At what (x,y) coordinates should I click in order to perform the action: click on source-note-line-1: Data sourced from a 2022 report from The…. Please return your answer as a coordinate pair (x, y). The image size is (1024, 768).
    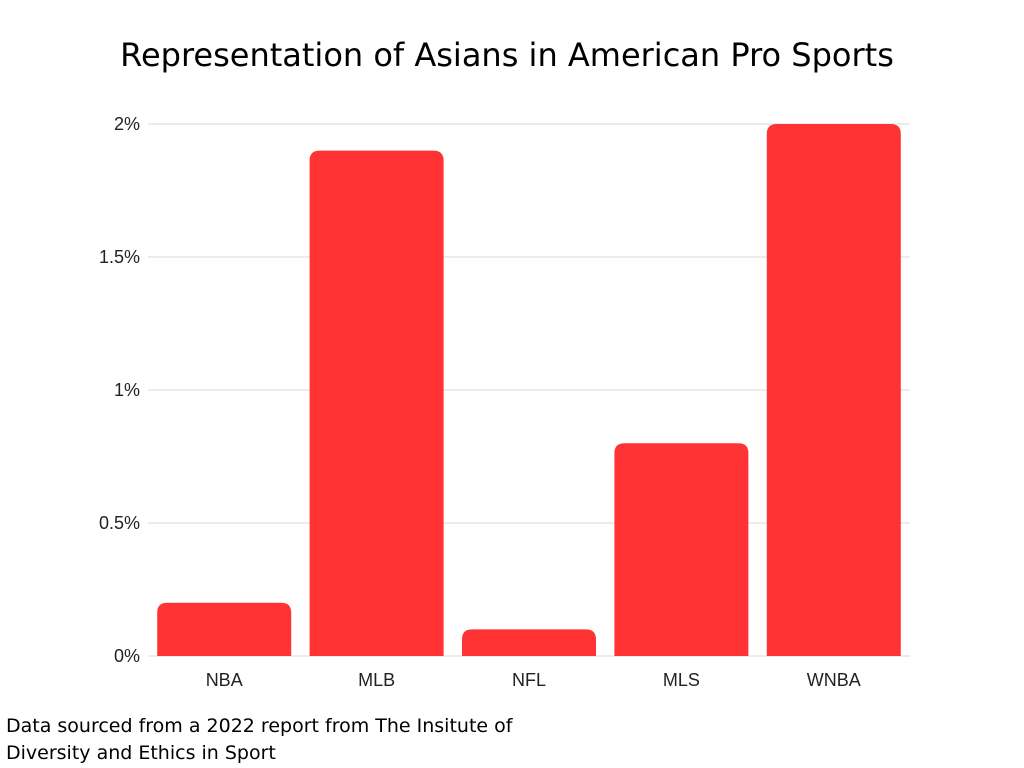
    Looking at the image, I should click on (259, 726).